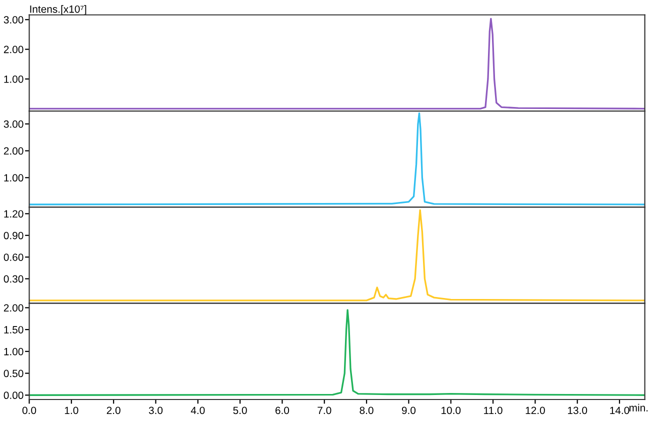 The height and width of the screenshot is (425, 650). What do you see at coordinates (535, 410) in the screenshot?
I see `x-tick-label: 12.0` at bounding box center [535, 410].